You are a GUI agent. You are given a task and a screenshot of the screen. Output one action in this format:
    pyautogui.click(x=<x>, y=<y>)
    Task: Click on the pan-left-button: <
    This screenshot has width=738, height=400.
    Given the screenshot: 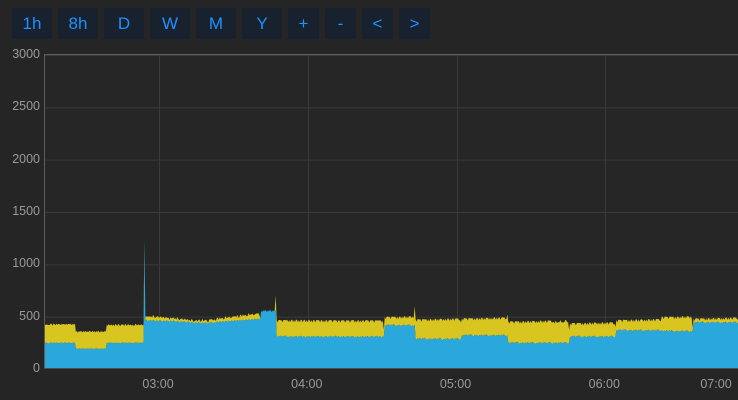 What is the action you would take?
    pyautogui.click(x=377, y=23)
    